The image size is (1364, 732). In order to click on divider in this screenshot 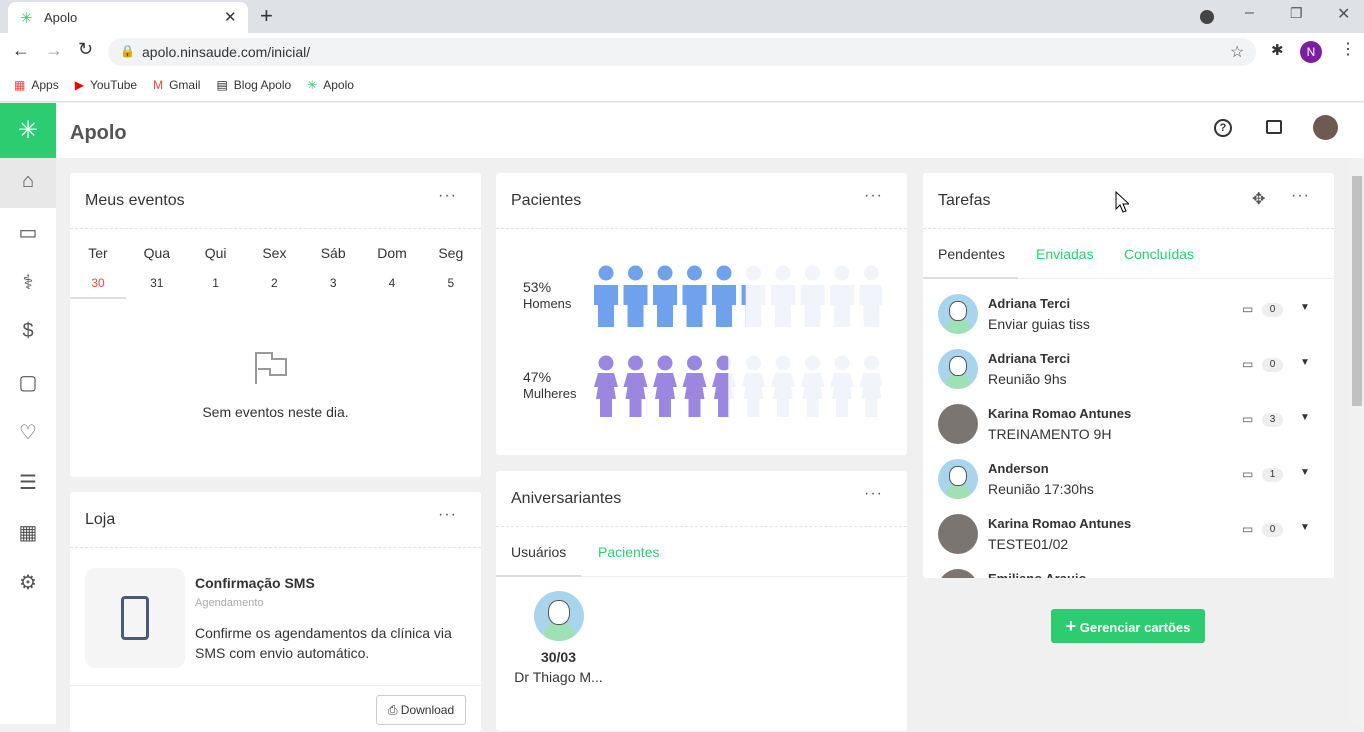, I will do `click(1128, 228)`.